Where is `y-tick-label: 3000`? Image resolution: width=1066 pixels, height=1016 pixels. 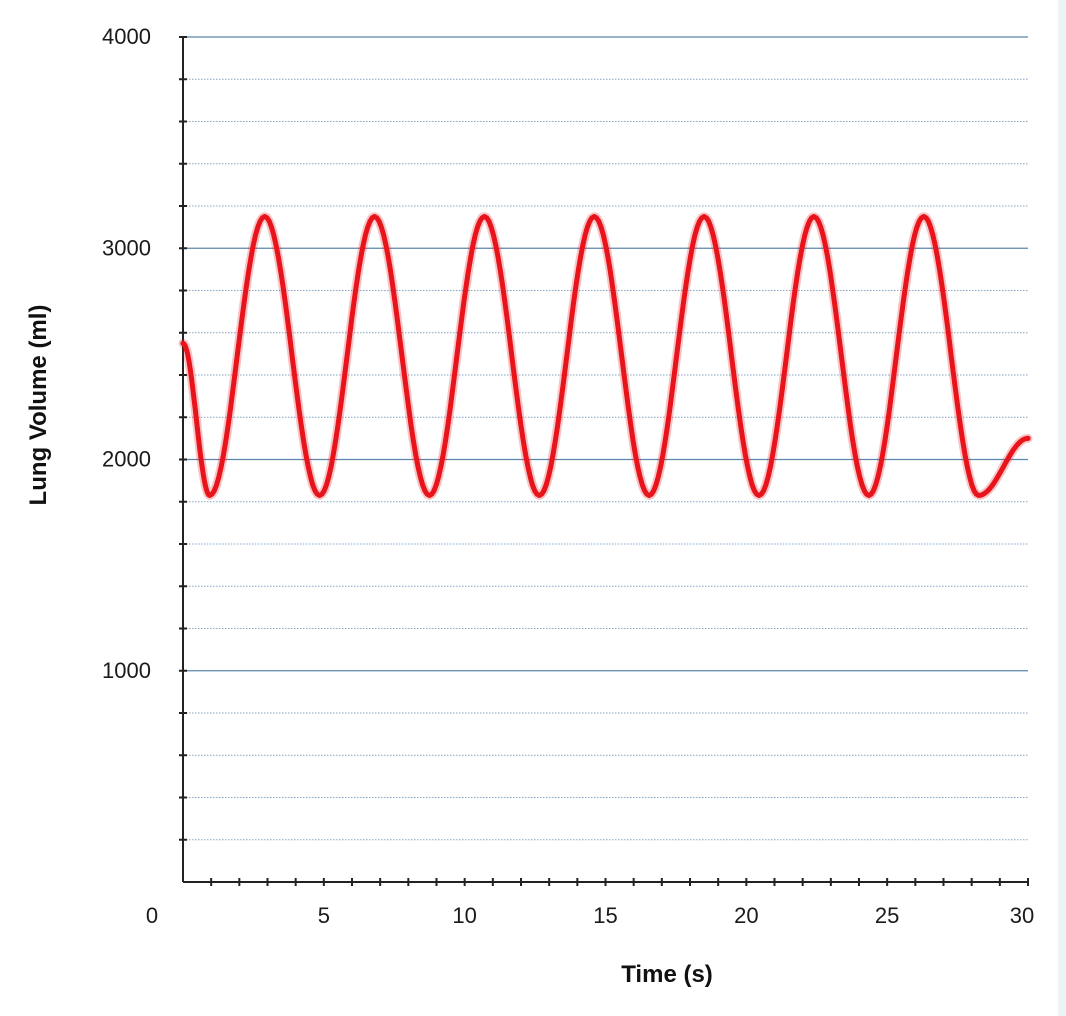 y-tick-label: 3000 is located at coordinates (126, 247).